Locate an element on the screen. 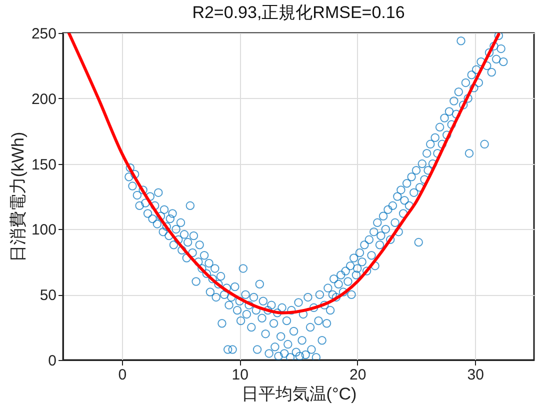 This screenshot has height=408, width=538. x-tick-label: 30 is located at coordinates (475, 375).